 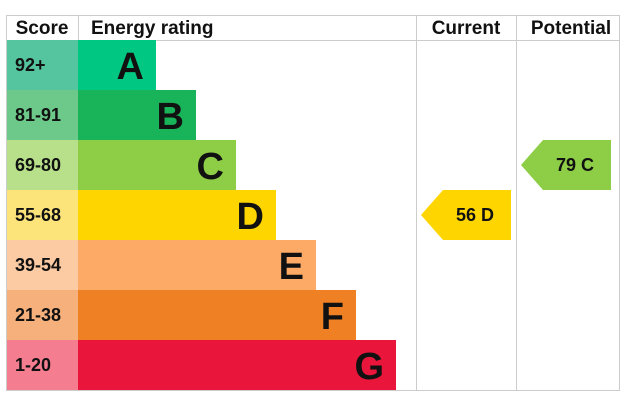 I want to click on current-rating-label: 56 D, so click(x=475, y=215).